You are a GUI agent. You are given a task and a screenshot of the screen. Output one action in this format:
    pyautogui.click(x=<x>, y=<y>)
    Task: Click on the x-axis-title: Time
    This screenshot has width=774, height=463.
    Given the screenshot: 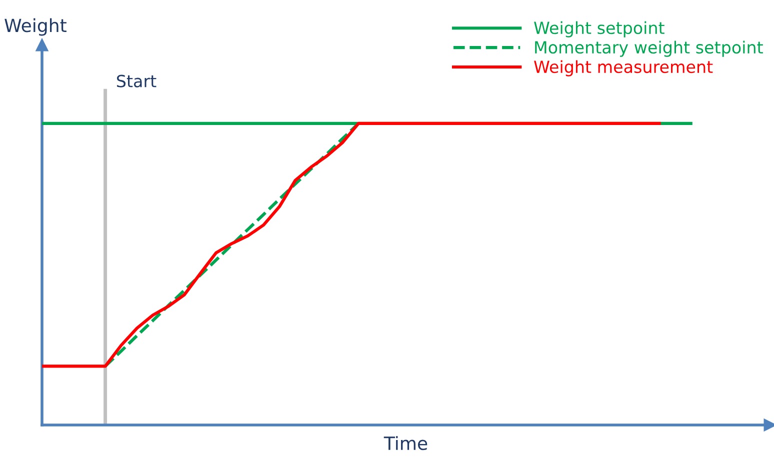 What is the action you would take?
    pyautogui.click(x=406, y=443)
    